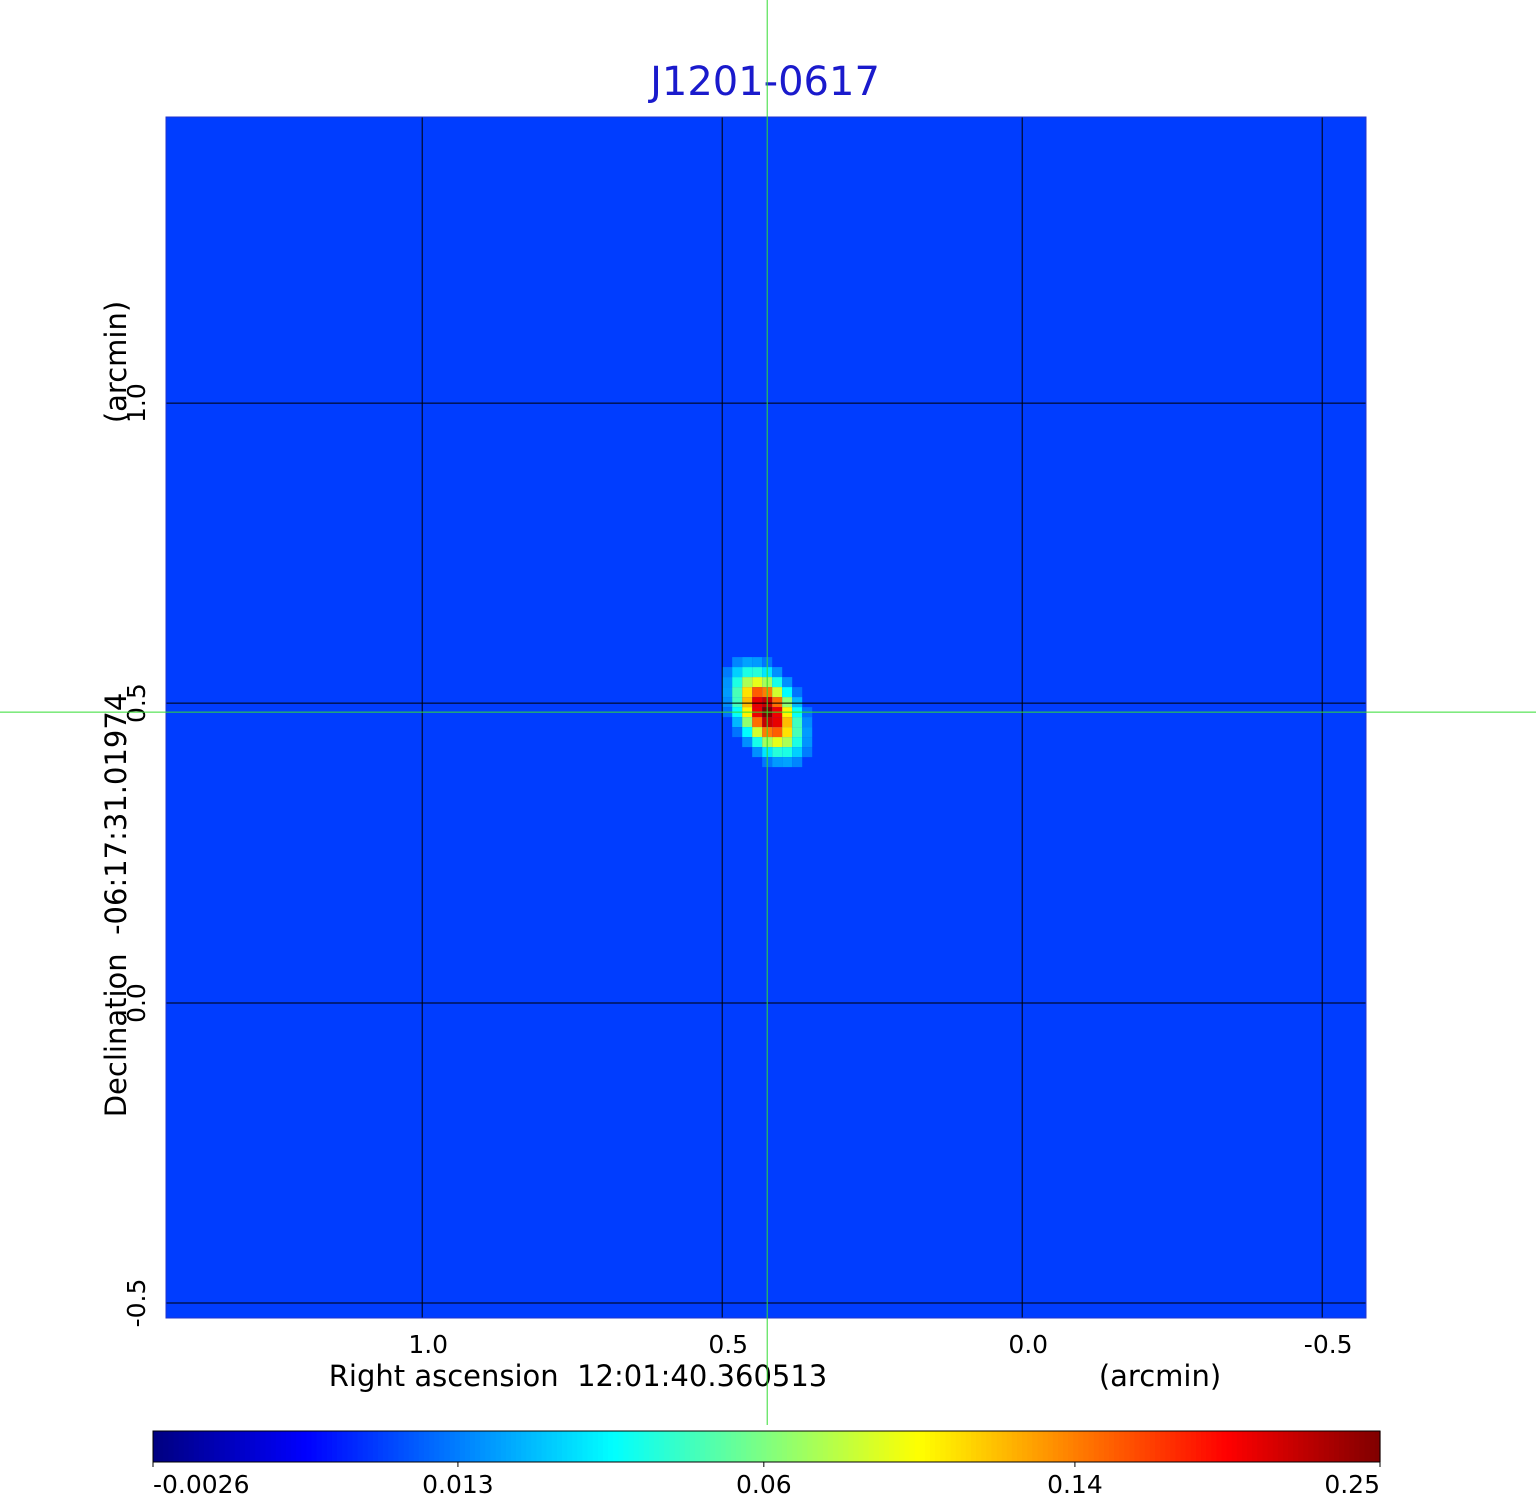 This screenshot has height=1500, width=1536. What do you see at coordinates (116, 362) in the screenshot?
I see `y-axis-unit: (arcmin)` at bounding box center [116, 362].